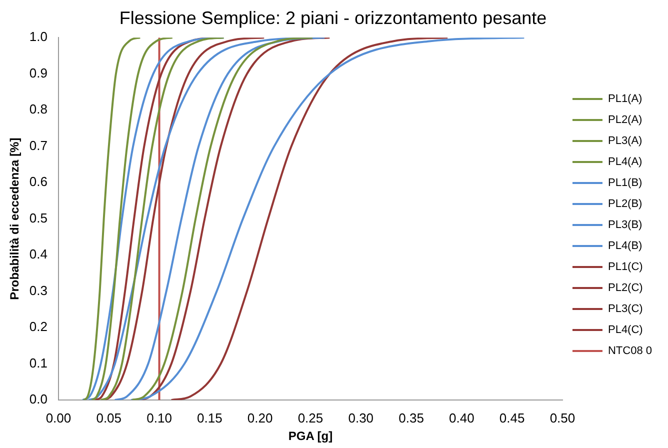 The height and width of the screenshot is (448, 668). What do you see at coordinates (625, 288) in the screenshot?
I see `legend-label: PL2(C)` at bounding box center [625, 288].